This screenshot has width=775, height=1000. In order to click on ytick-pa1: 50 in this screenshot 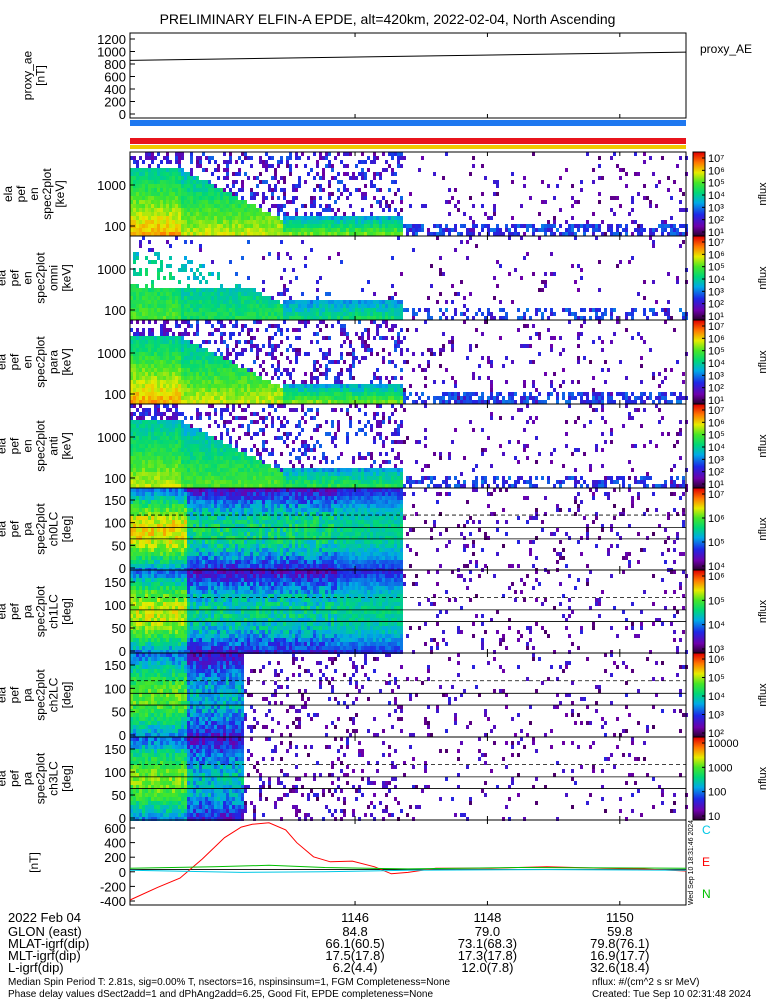, I will do `click(119, 628)`.